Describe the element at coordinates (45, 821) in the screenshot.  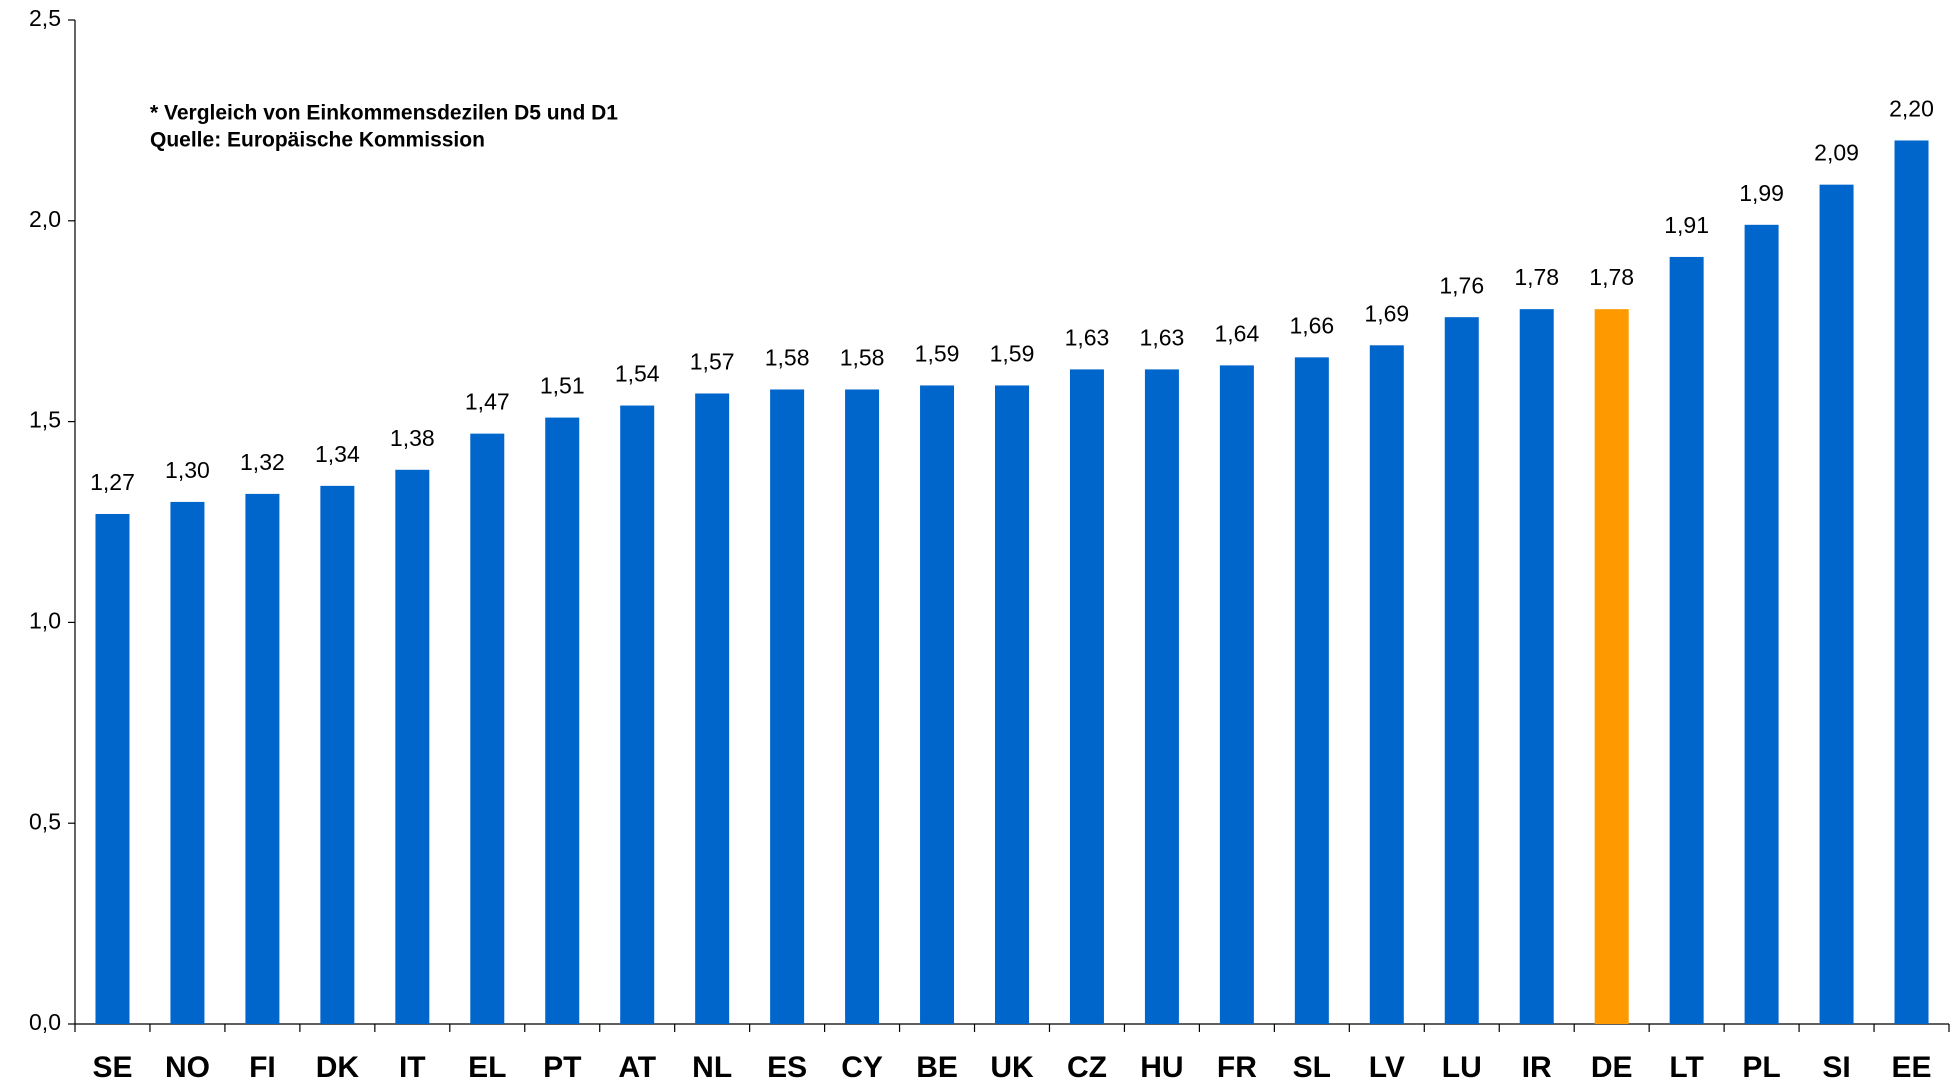
I see `y-tick-label: 0,5` at that location.